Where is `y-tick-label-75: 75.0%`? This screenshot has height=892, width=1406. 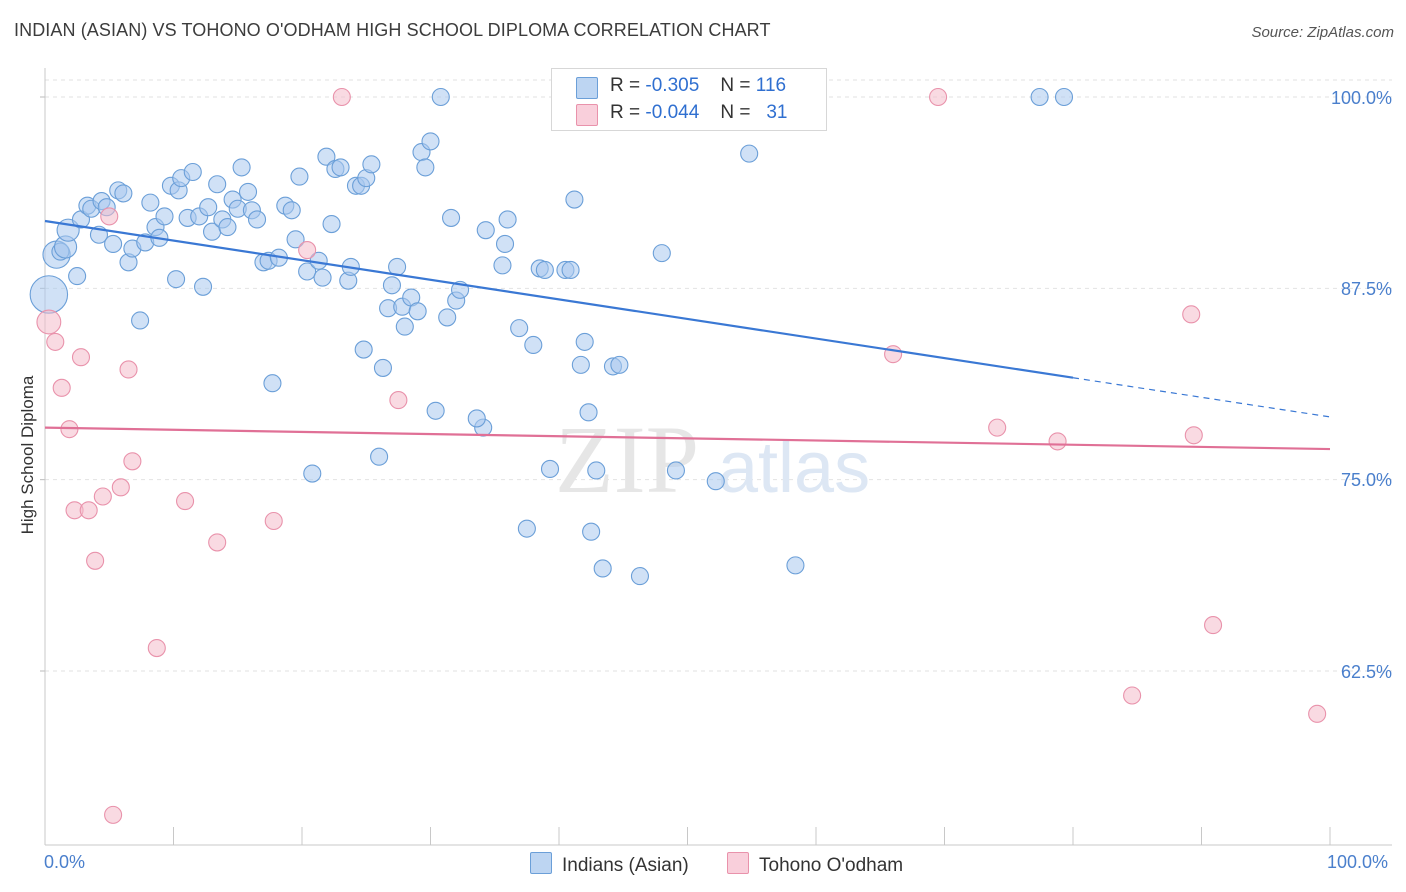 y-tick-label-75: 75.0% is located at coordinates (1366, 480).